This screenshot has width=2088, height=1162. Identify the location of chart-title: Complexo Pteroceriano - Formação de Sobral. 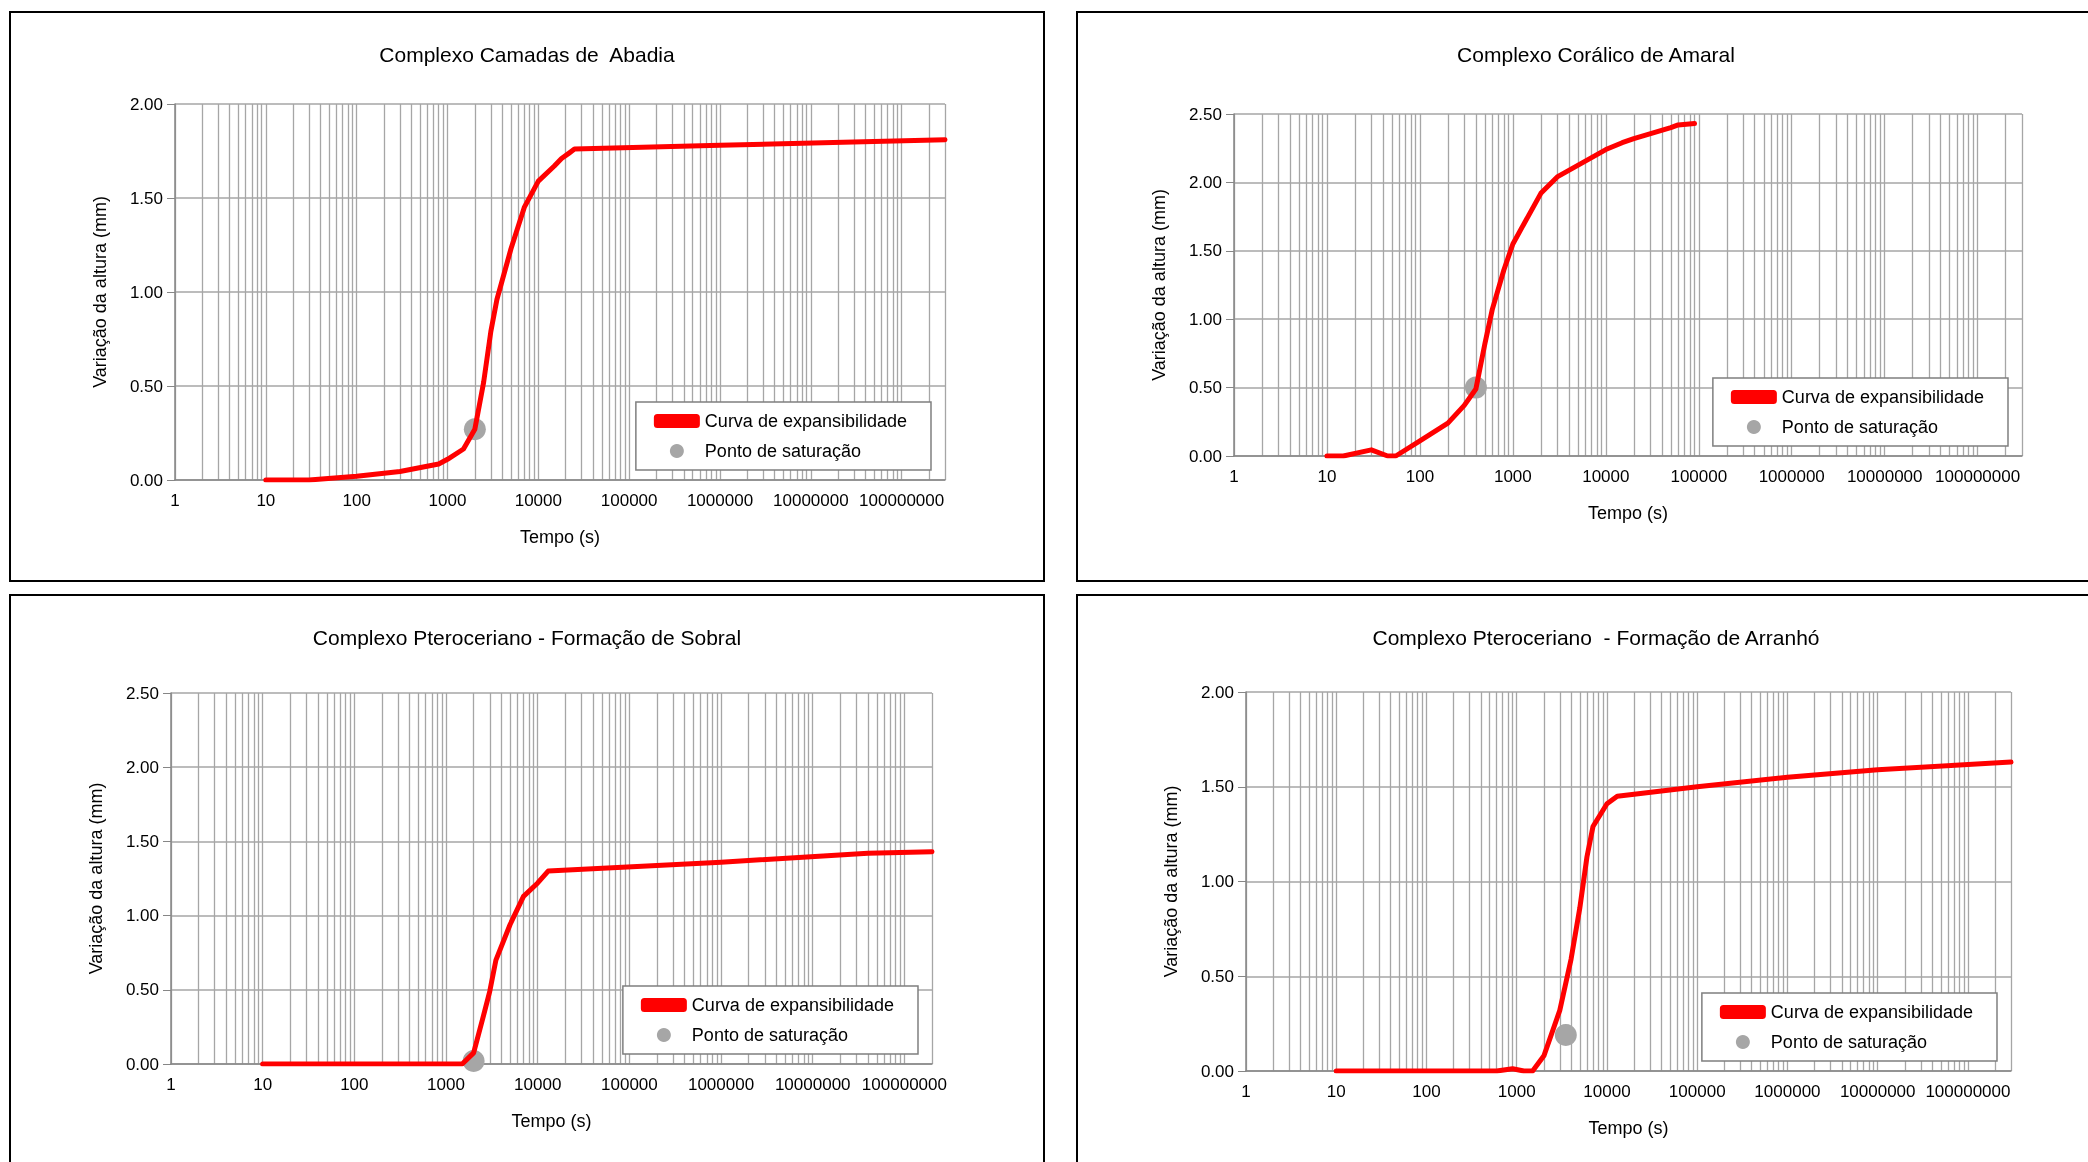
(527, 637).